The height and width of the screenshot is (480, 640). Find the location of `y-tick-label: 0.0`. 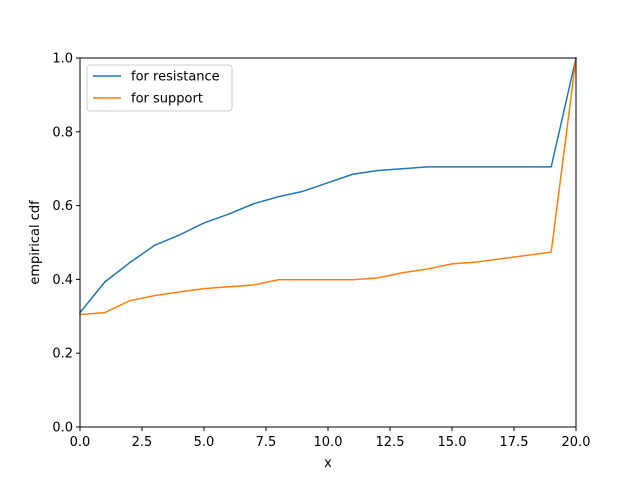

y-tick-label: 0.0 is located at coordinates (62, 428).